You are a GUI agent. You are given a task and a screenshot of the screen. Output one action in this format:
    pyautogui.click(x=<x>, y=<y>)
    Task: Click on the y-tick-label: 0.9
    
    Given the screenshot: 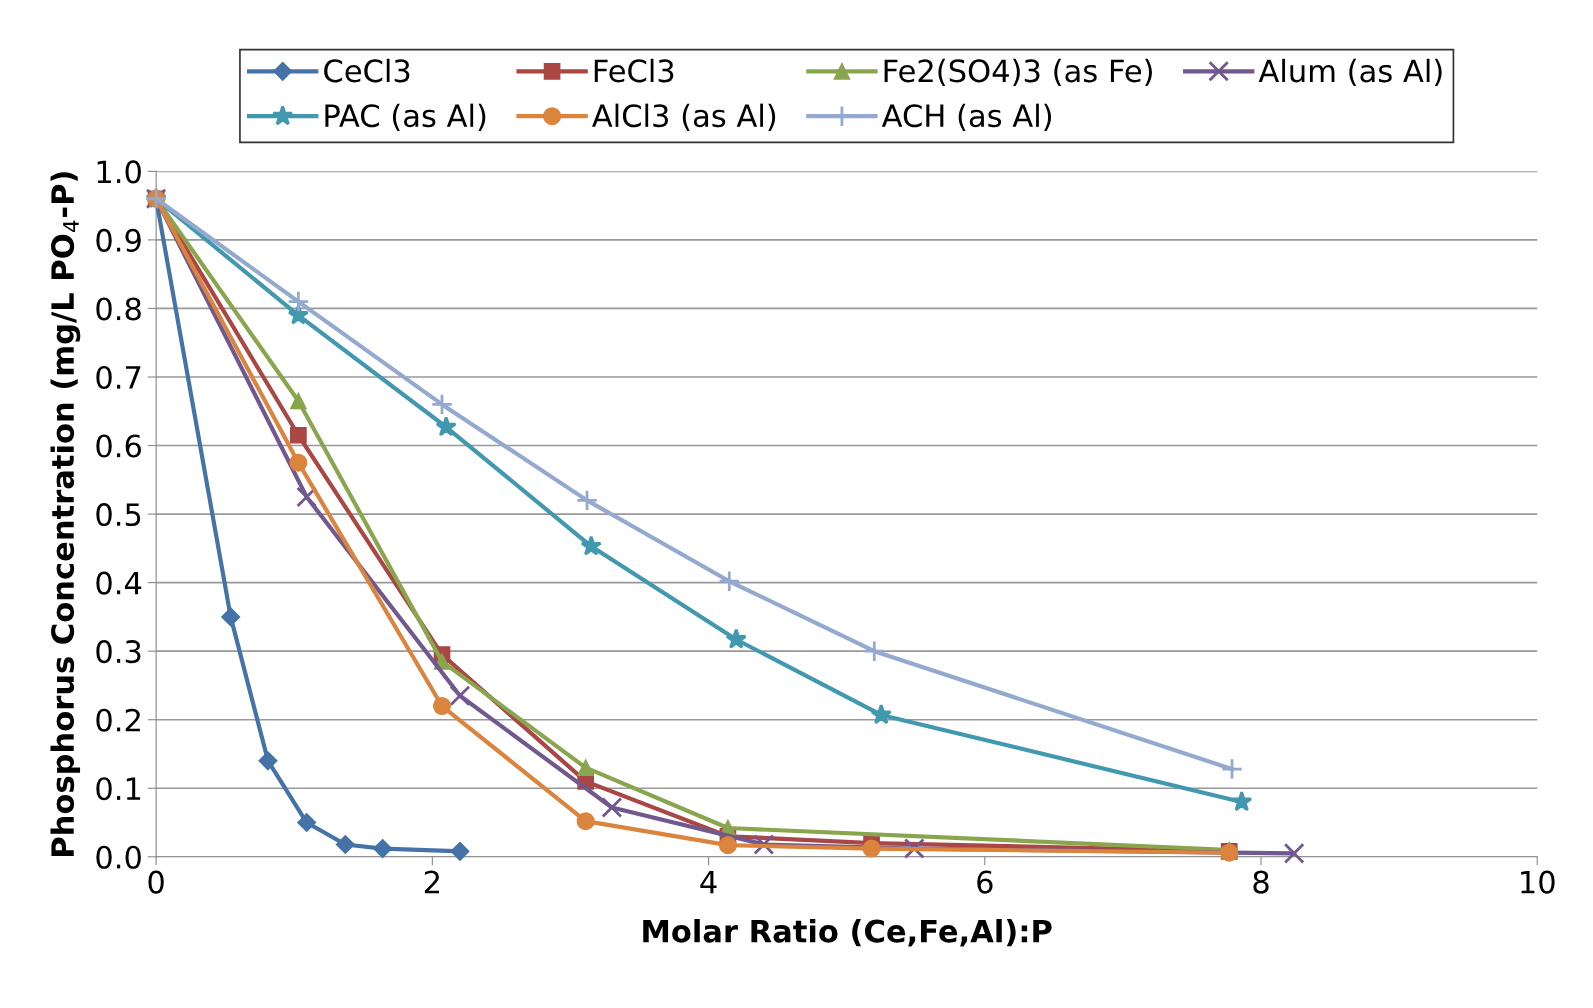 What is the action you would take?
    pyautogui.click(x=118, y=240)
    